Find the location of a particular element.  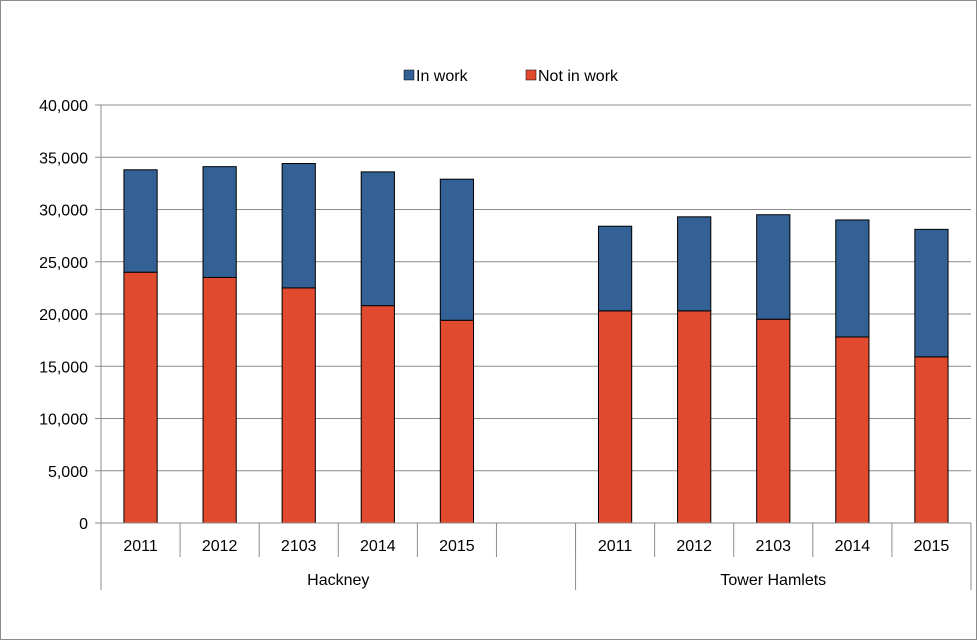

y-tick-label: 30,000 is located at coordinates (63, 211).